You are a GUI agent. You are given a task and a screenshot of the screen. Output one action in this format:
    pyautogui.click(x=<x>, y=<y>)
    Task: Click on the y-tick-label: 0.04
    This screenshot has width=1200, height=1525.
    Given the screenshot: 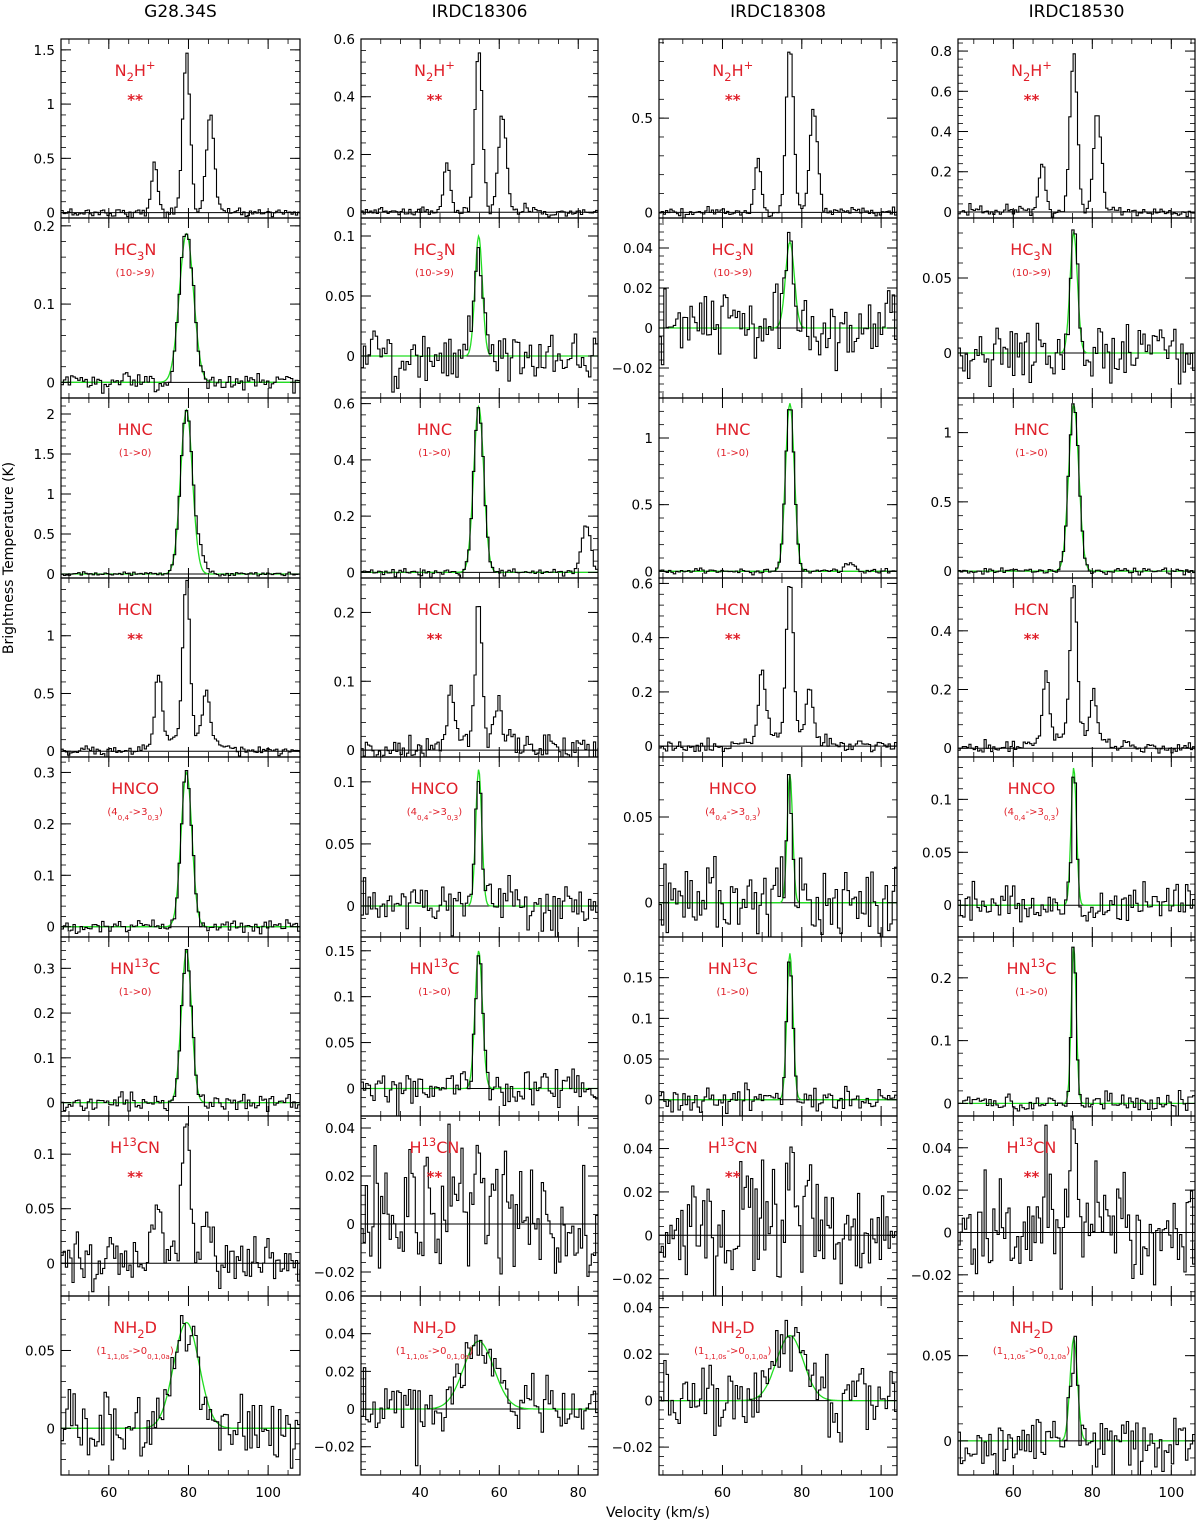 What is the action you would take?
    pyautogui.click(x=937, y=1149)
    